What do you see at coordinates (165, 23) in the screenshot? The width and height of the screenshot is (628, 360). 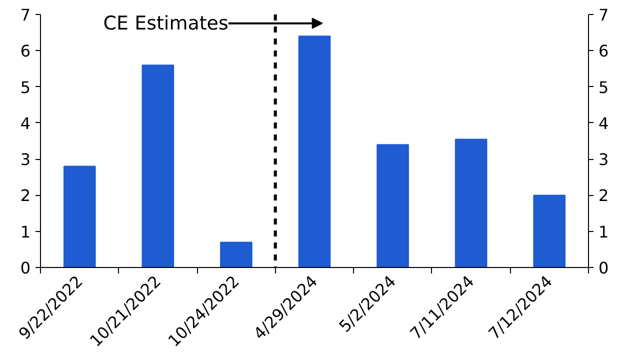 I see `ref-line-label: CE Estimates` at bounding box center [165, 23].